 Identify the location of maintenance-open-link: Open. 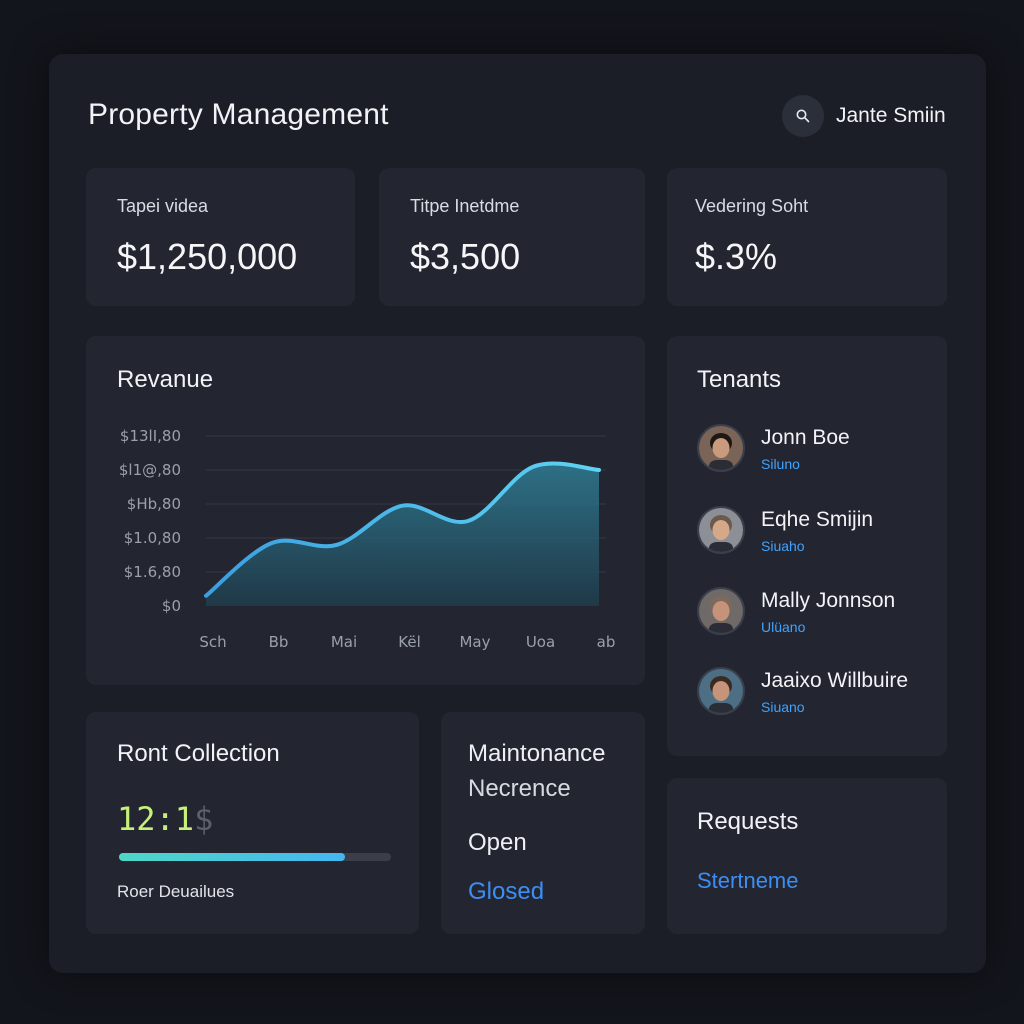
(497, 842).